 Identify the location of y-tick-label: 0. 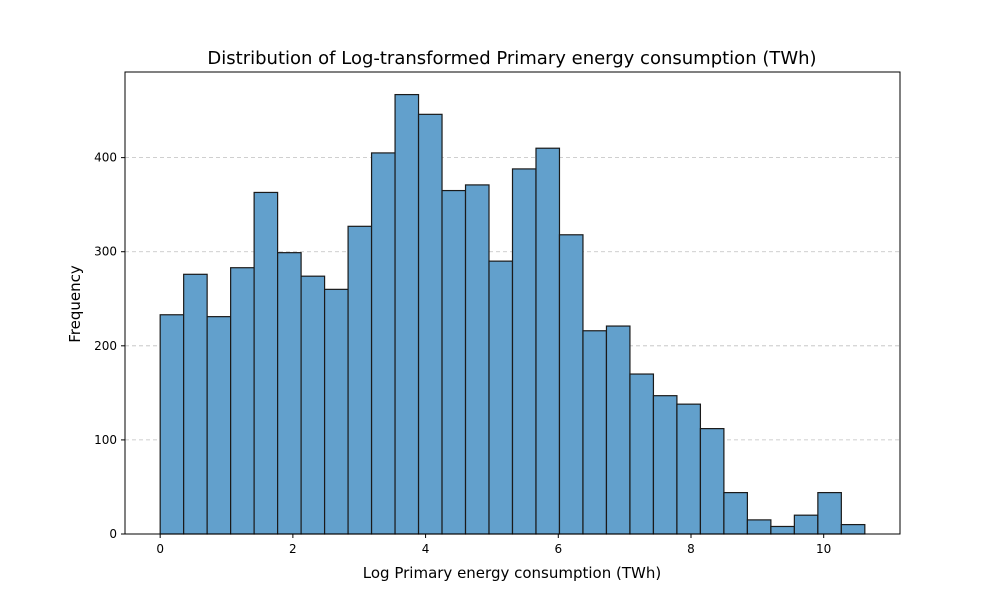
(113, 534).